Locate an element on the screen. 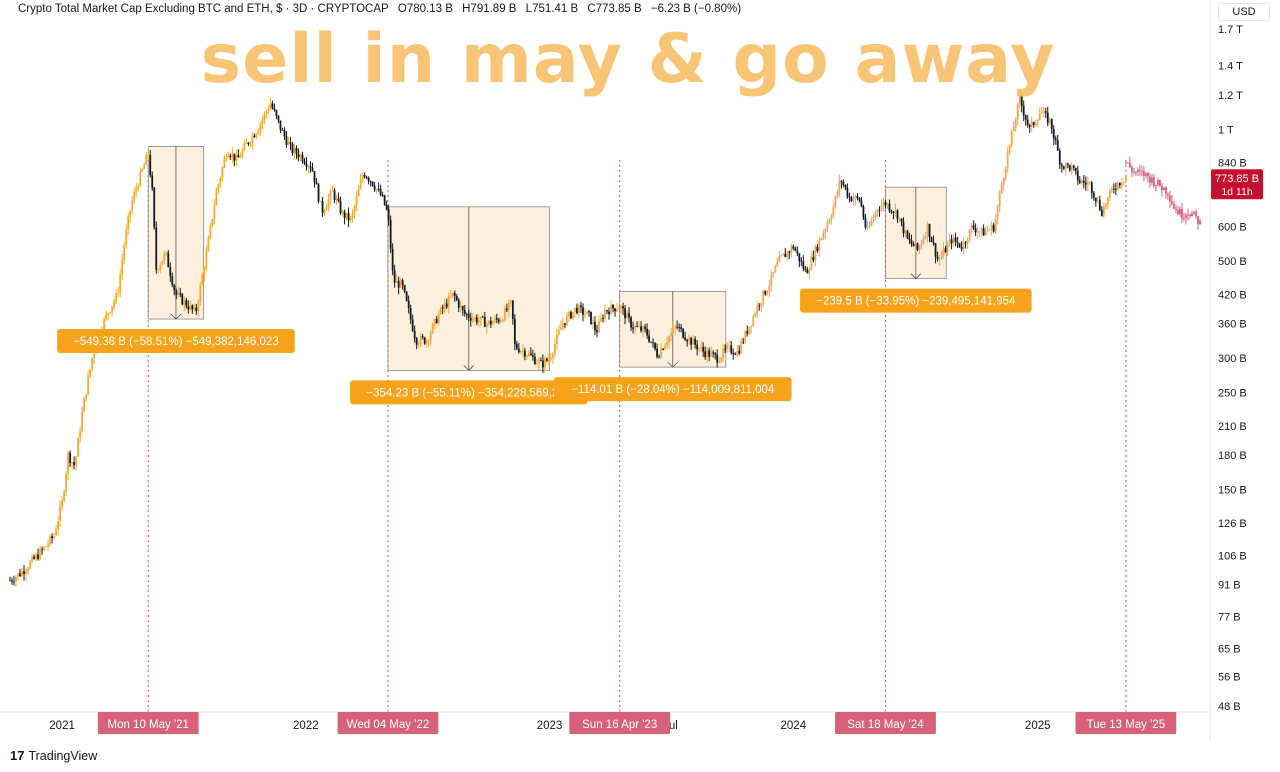 This screenshot has height=772, width=1280. date-marker-bg is located at coordinates (148, 723).